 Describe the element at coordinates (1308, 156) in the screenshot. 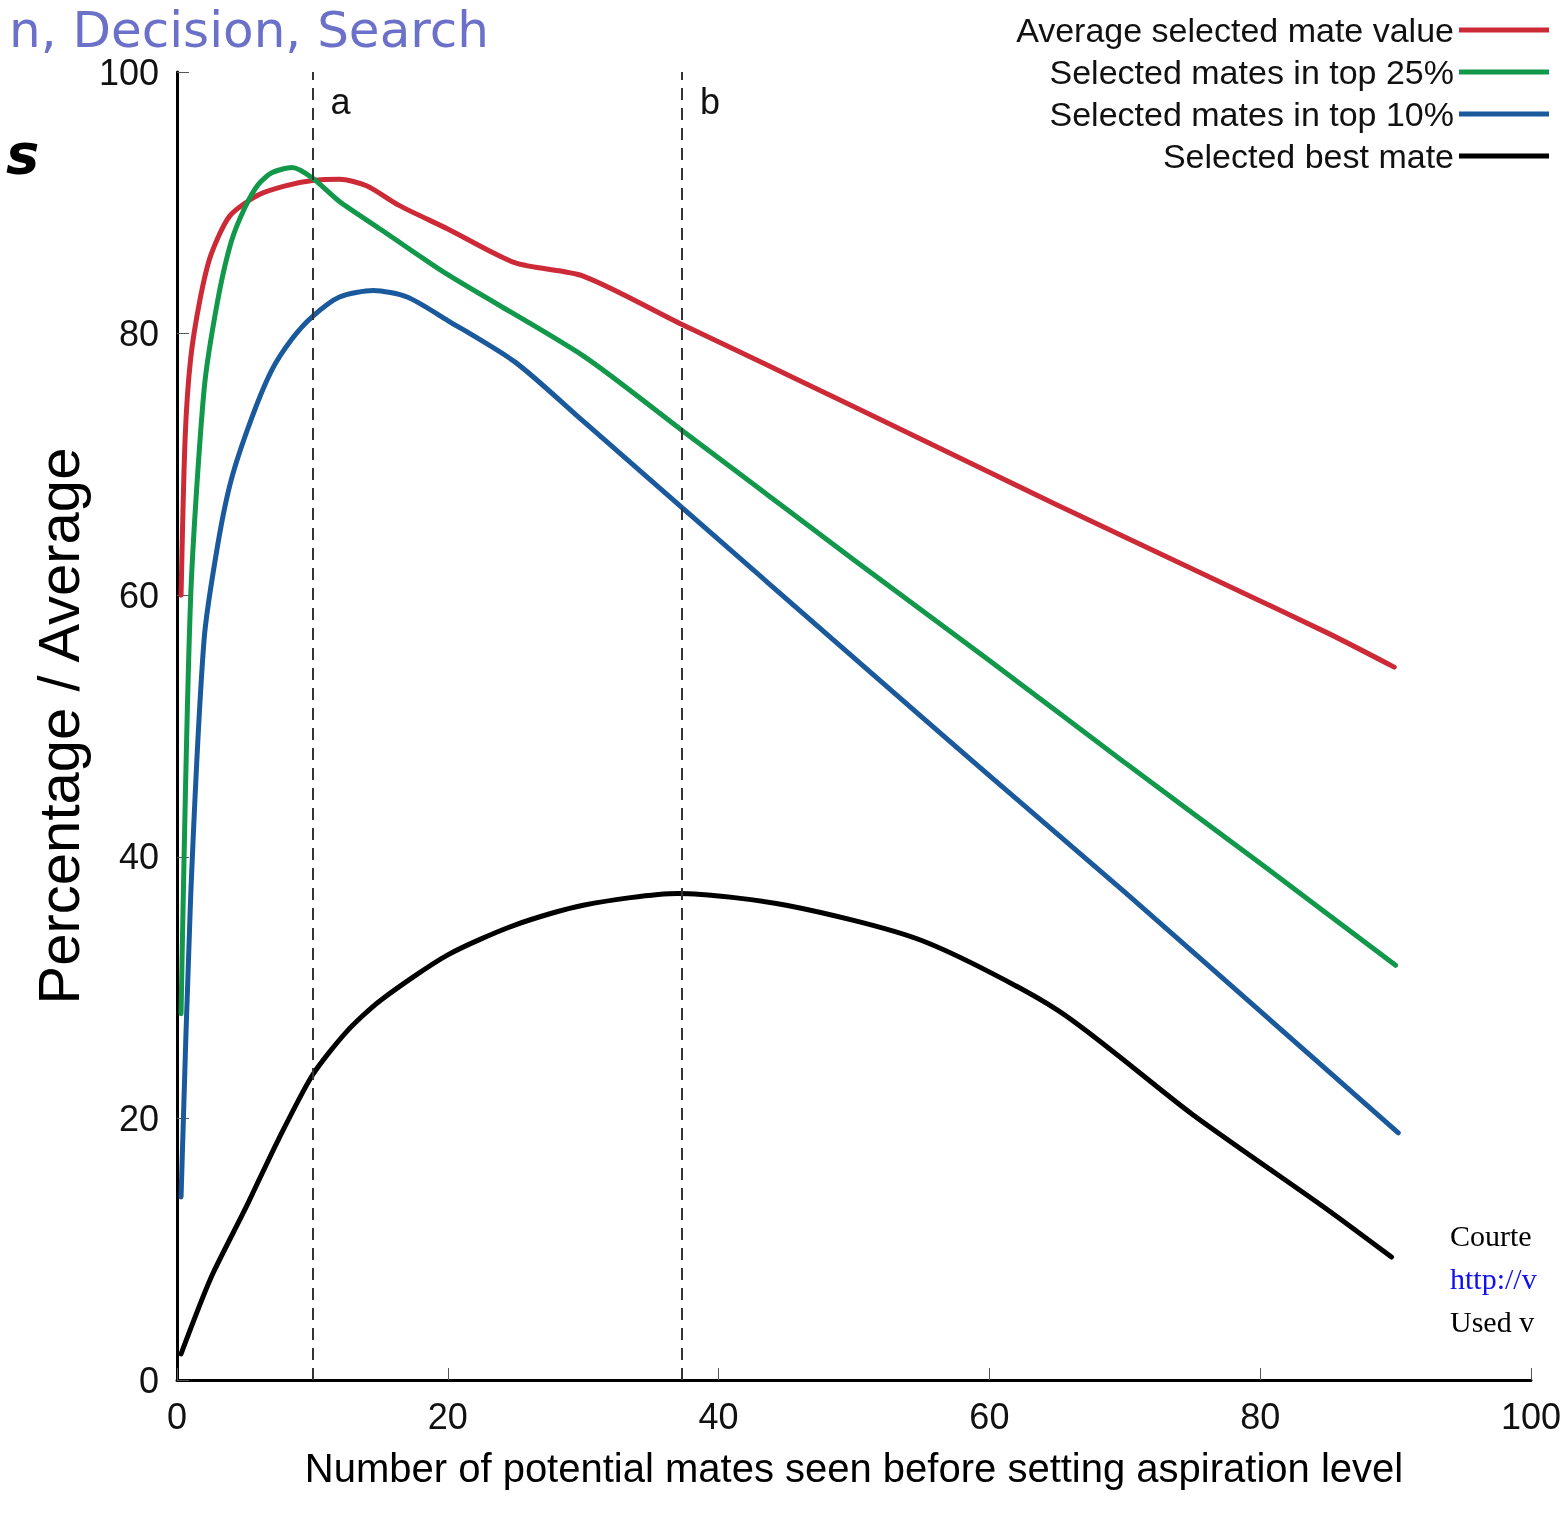

I see `legend-label: Selected best mate` at that location.